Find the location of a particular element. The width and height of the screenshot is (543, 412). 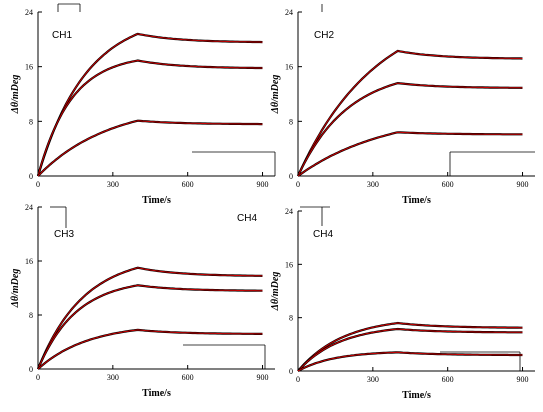

panel-label: CH1 is located at coordinates (62, 35).